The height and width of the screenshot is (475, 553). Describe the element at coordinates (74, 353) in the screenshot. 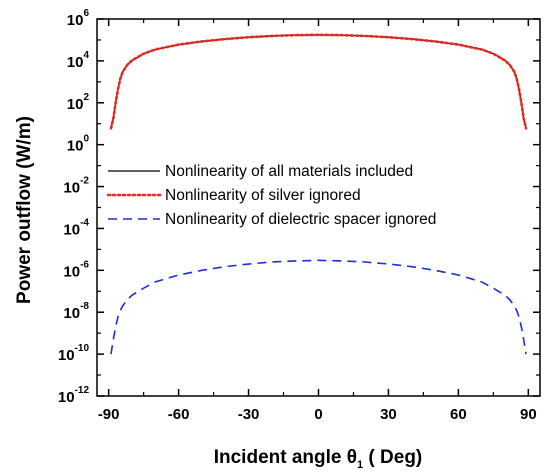

I see `y-tick-label: 10⁻¹⁰` at that location.